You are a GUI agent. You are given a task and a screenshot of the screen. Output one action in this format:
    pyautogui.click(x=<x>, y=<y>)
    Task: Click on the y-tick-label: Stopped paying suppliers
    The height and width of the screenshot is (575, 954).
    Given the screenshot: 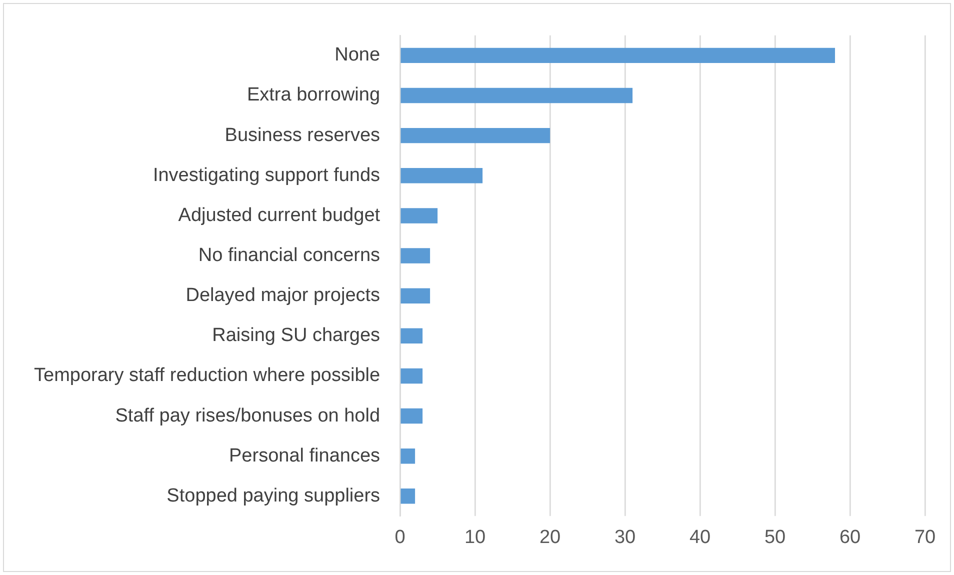 What is the action you would take?
    pyautogui.click(x=273, y=495)
    